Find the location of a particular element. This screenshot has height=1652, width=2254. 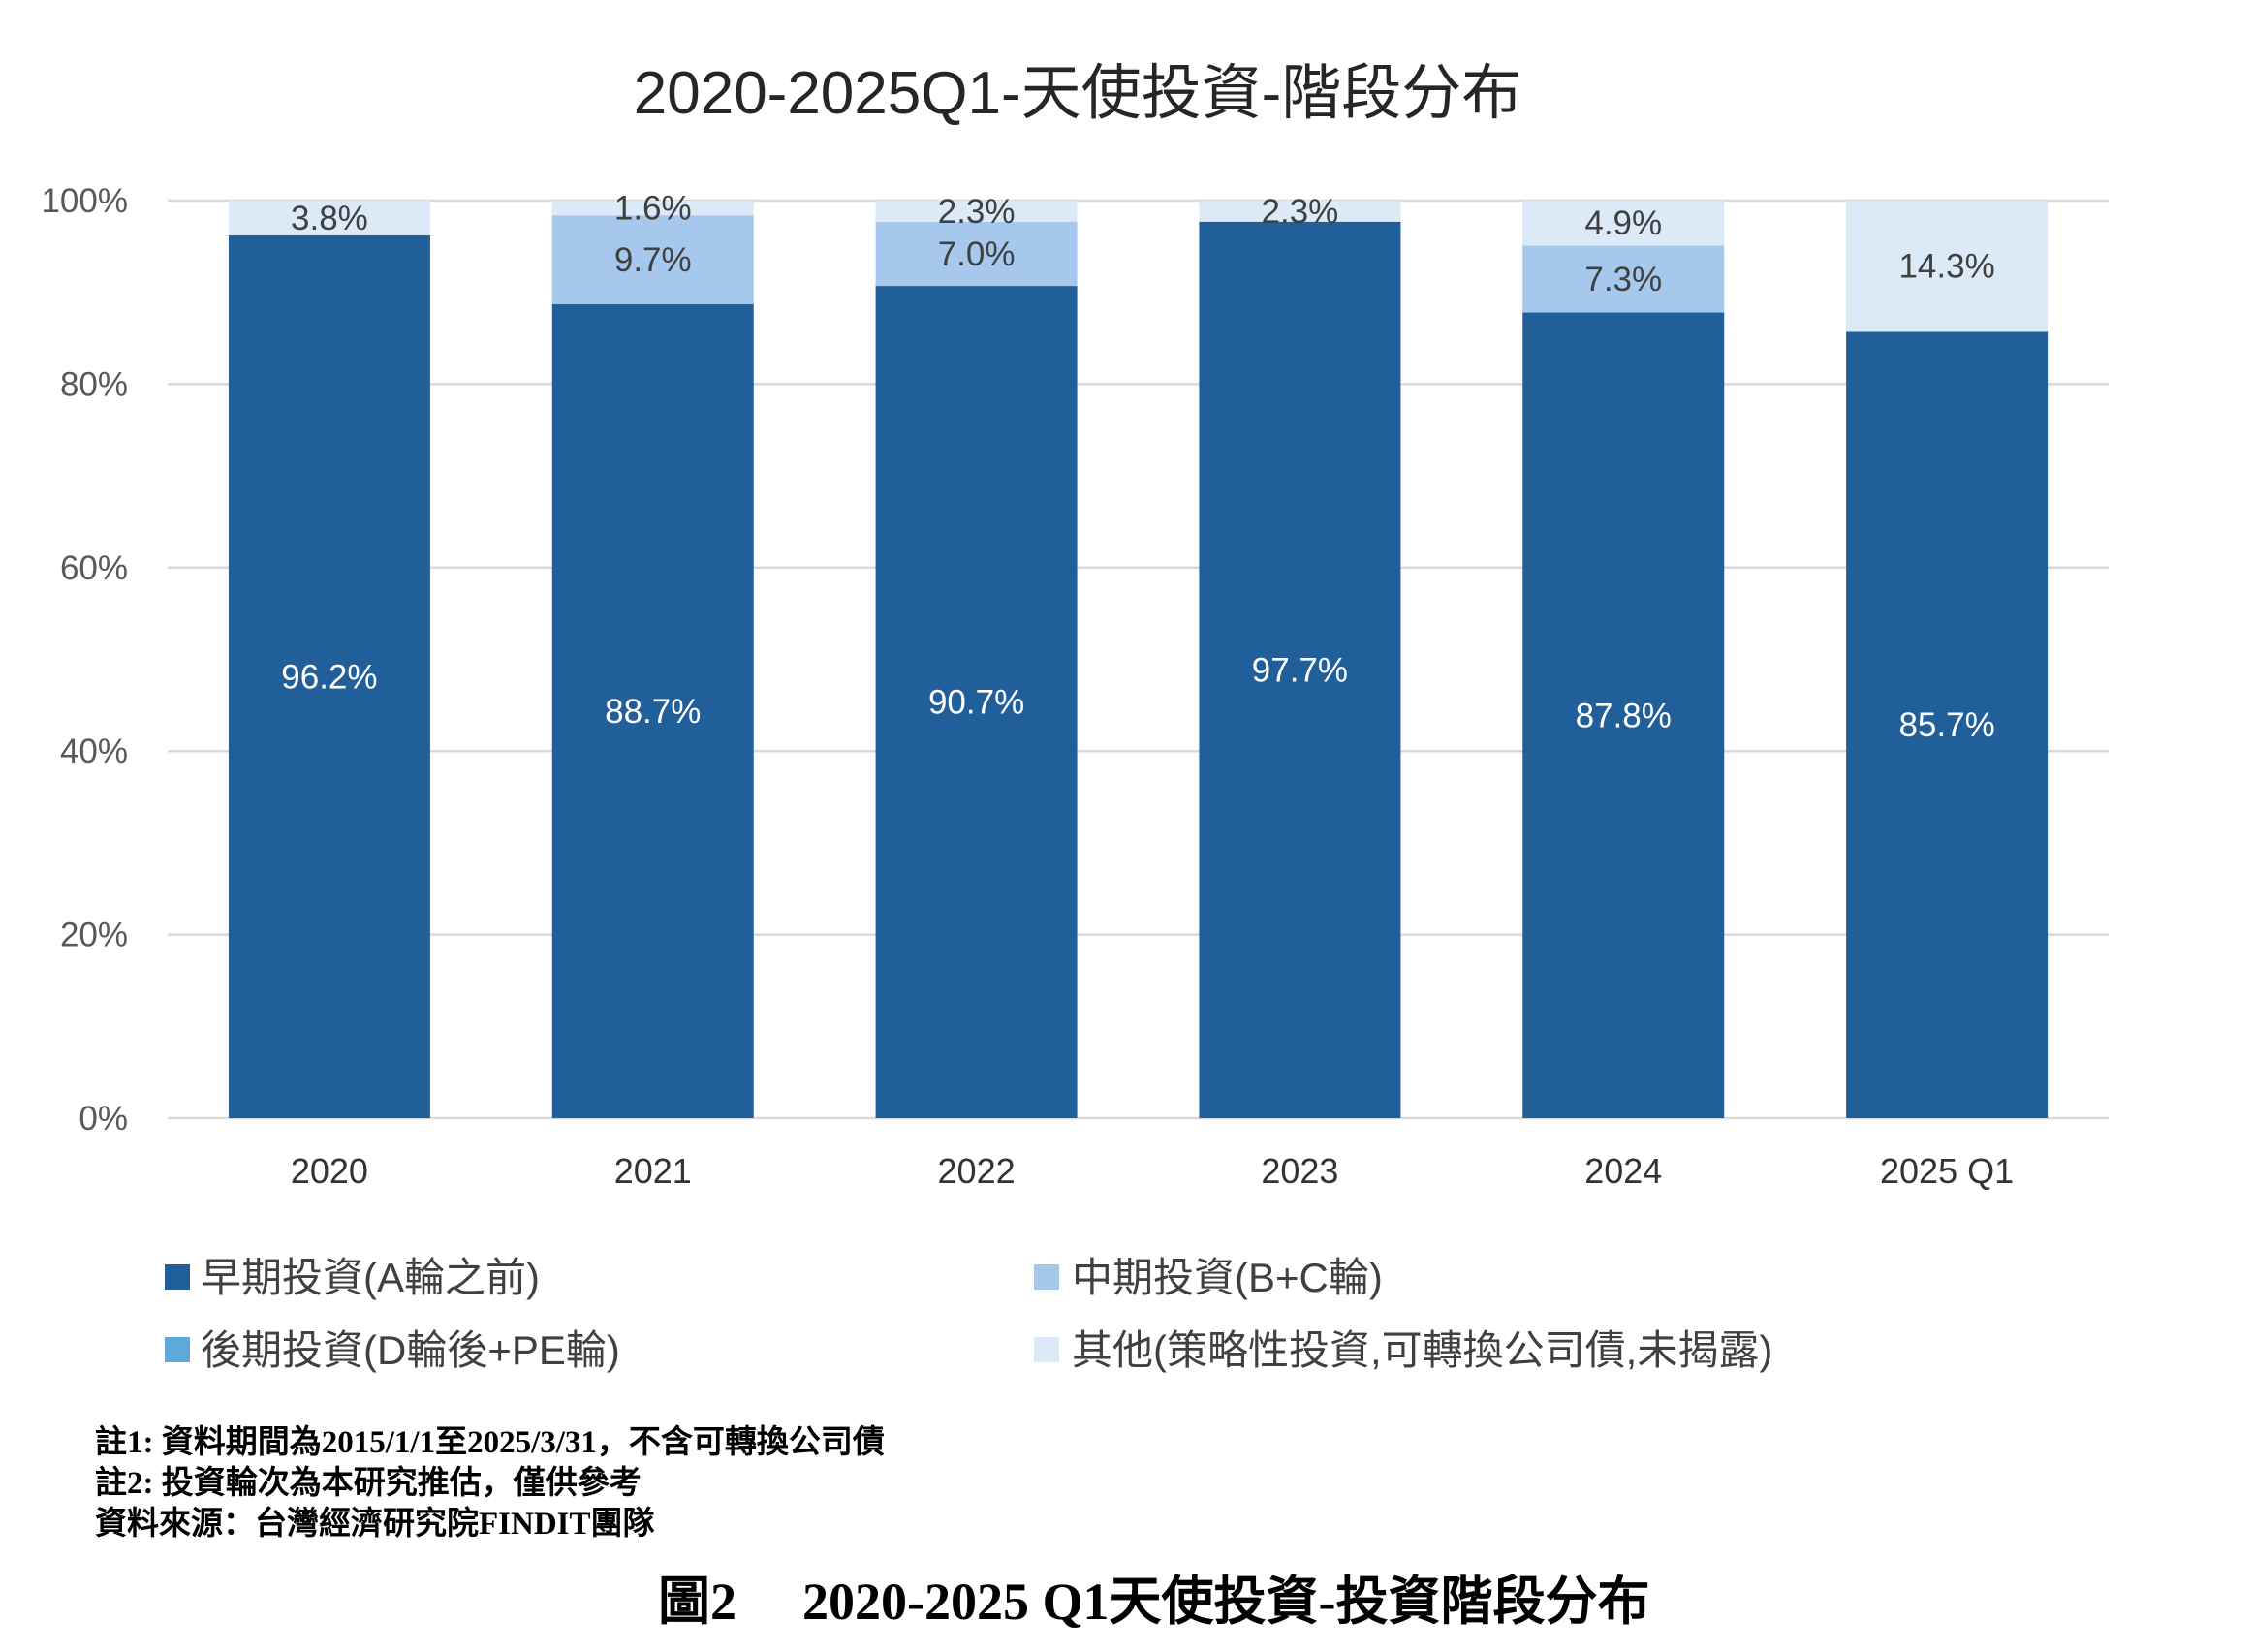

data-label-s3-2022: 2.3% is located at coordinates (977, 212).